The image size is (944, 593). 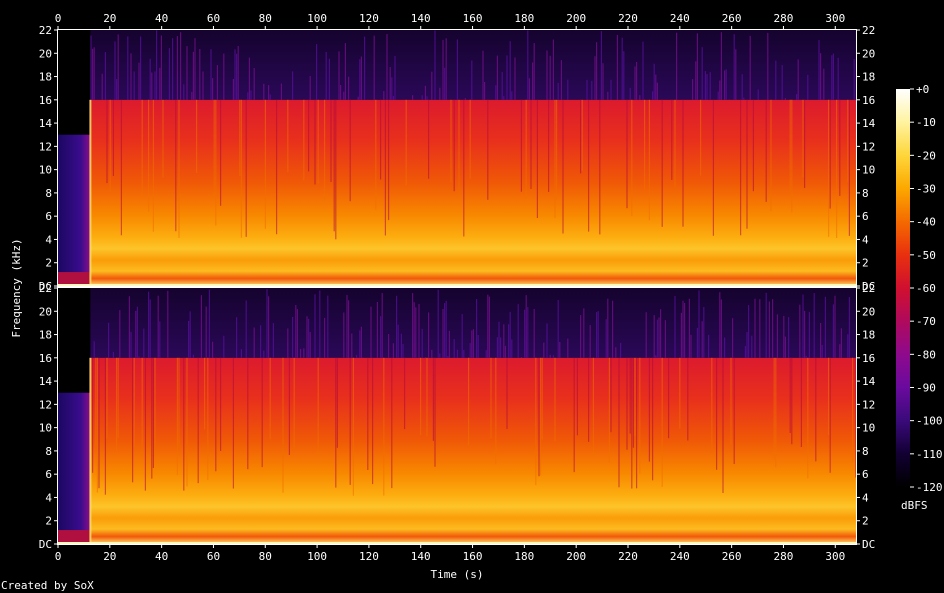 What do you see at coordinates (109, 556) in the screenshot?
I see `x-tick-label-bottom: 20` at bounding box center [109, 556].